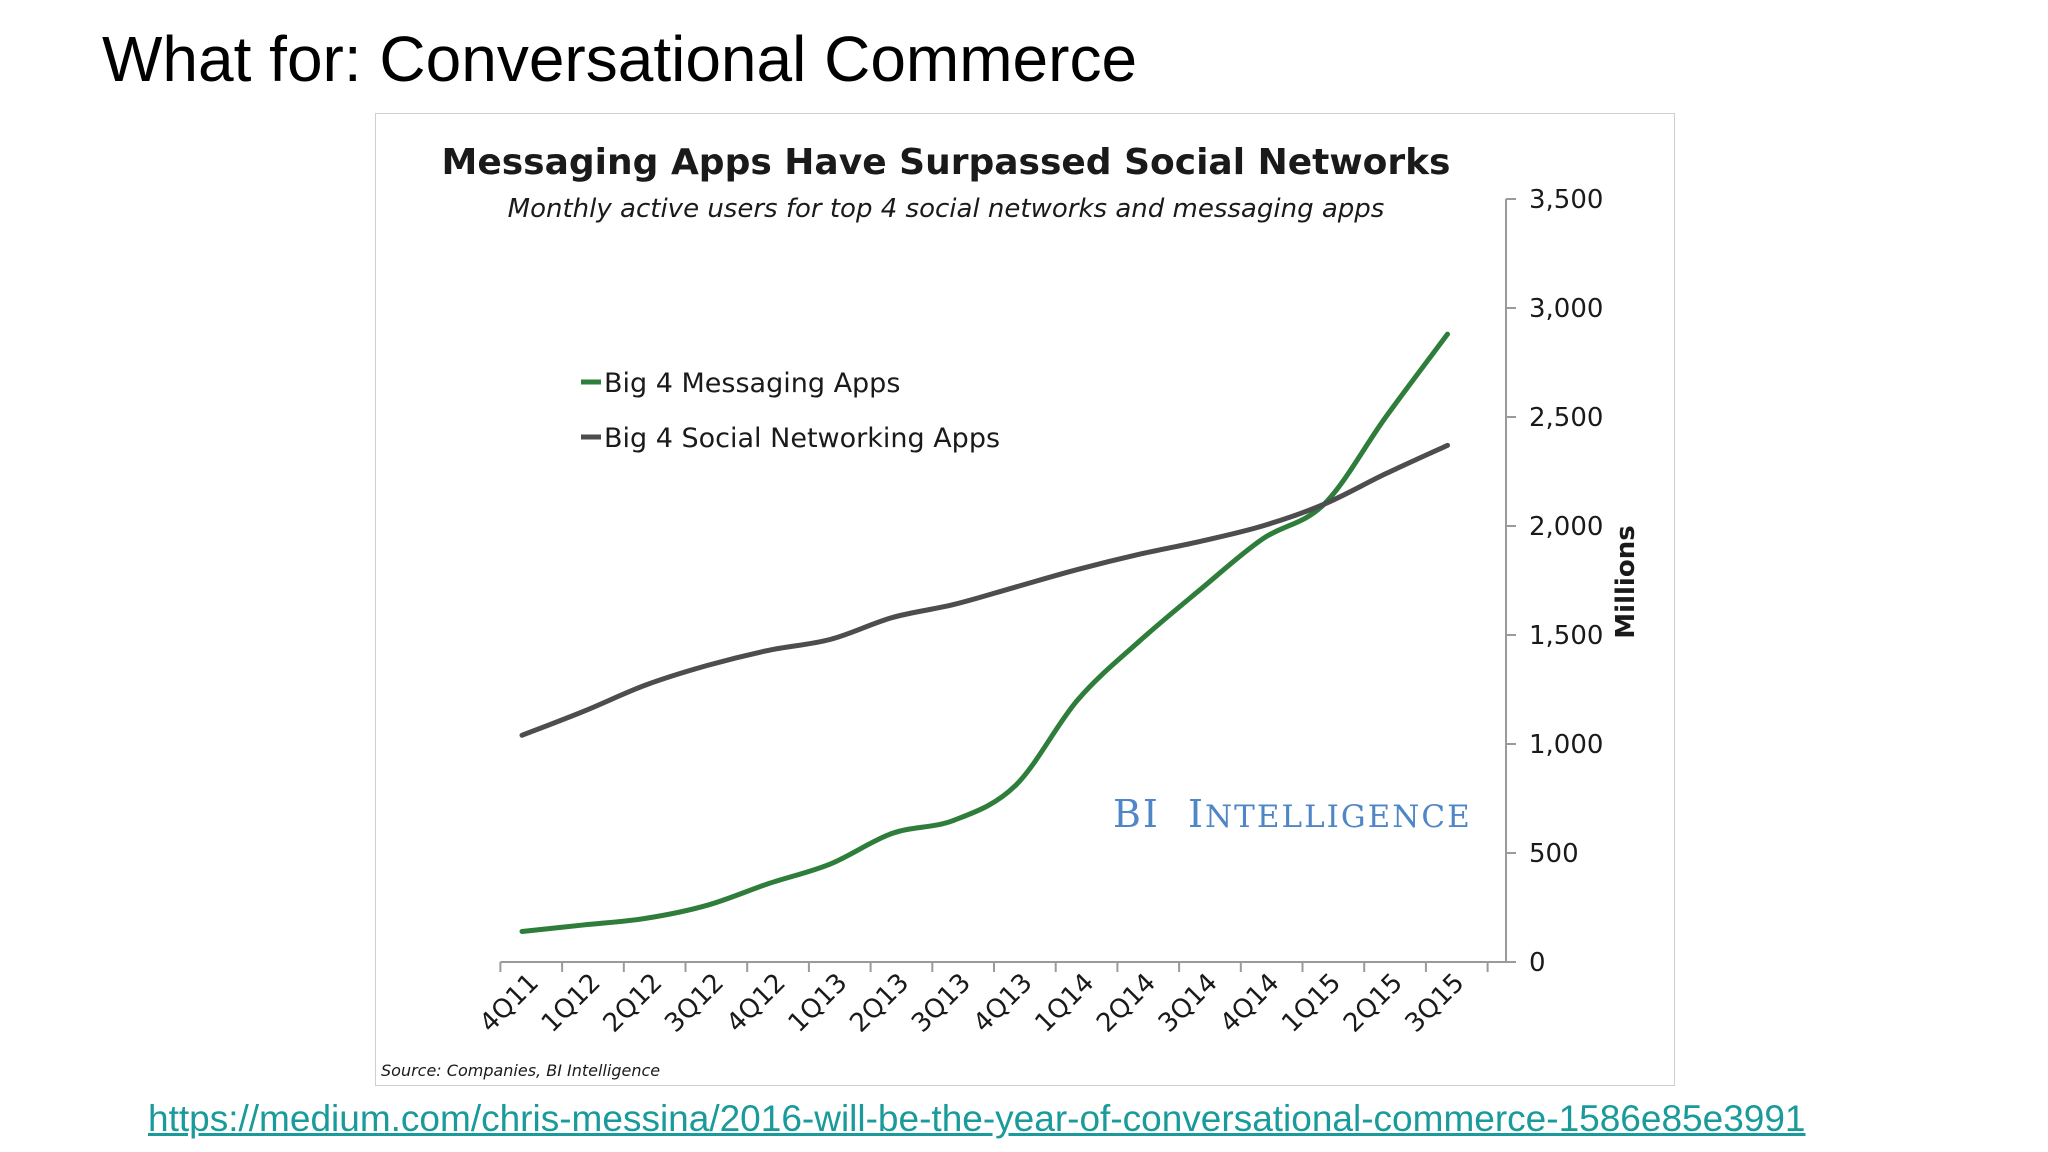 The image size is (2048, 1152). Describe the element at coordinates (571, 1003) in the screenshot. I see `x-tick-label: 1Q12` at that location.